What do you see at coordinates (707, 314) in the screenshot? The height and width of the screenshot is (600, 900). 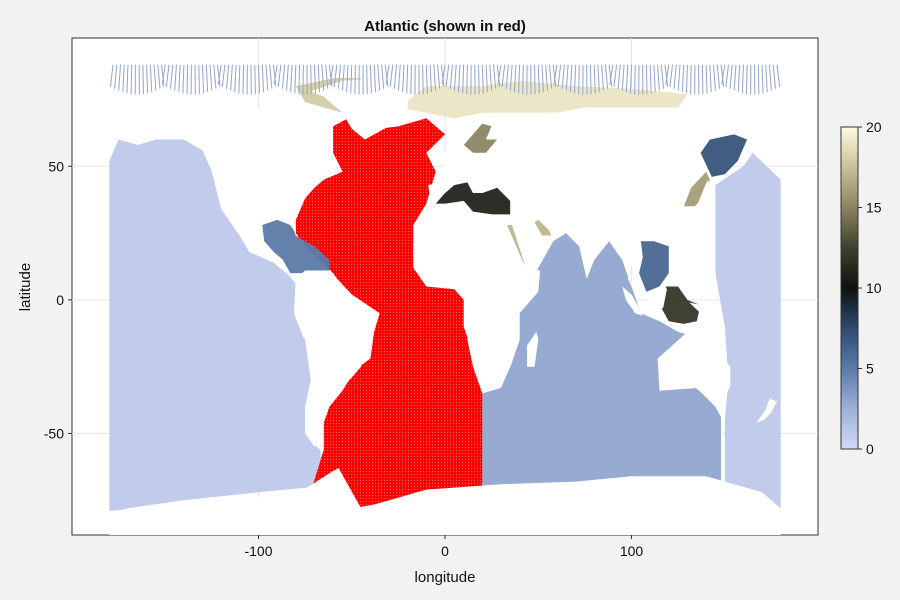 I see `land-new-guinea` at bounding box center [707, 314].